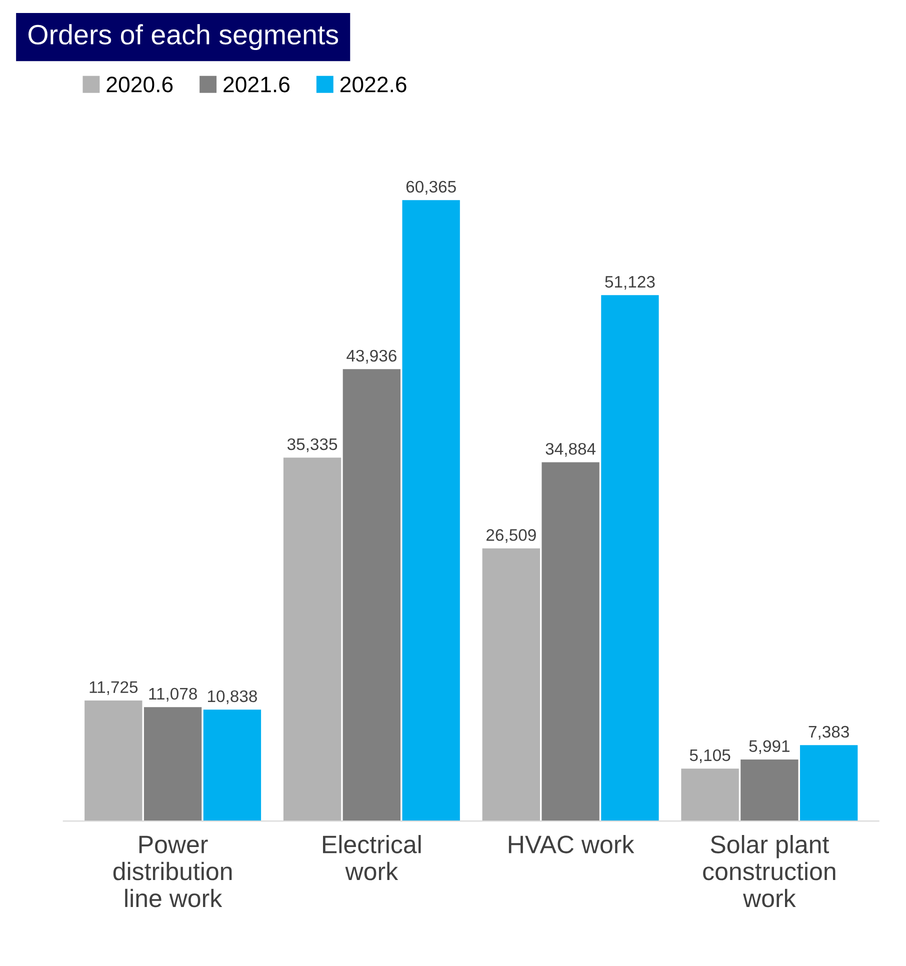 Image resolution: width=906 pixels, height=966 pixels. Describe the element at coordinates (312, 445) in the screenshot. I see `data-label: 35,335` at that location.